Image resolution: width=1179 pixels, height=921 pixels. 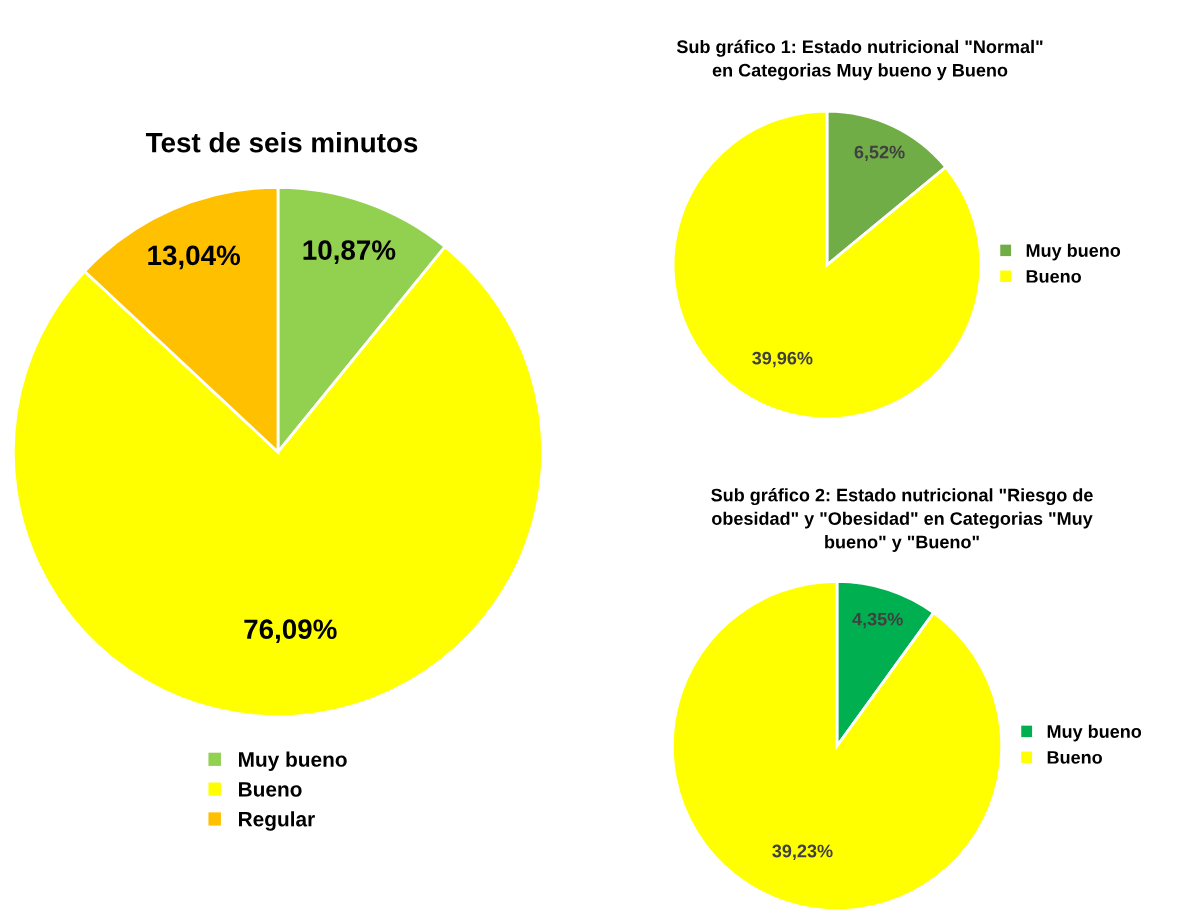 What do you see at coordinates (827, 265) in the screenshot?
I see `pie-slice` at bounding box center [827, 265].